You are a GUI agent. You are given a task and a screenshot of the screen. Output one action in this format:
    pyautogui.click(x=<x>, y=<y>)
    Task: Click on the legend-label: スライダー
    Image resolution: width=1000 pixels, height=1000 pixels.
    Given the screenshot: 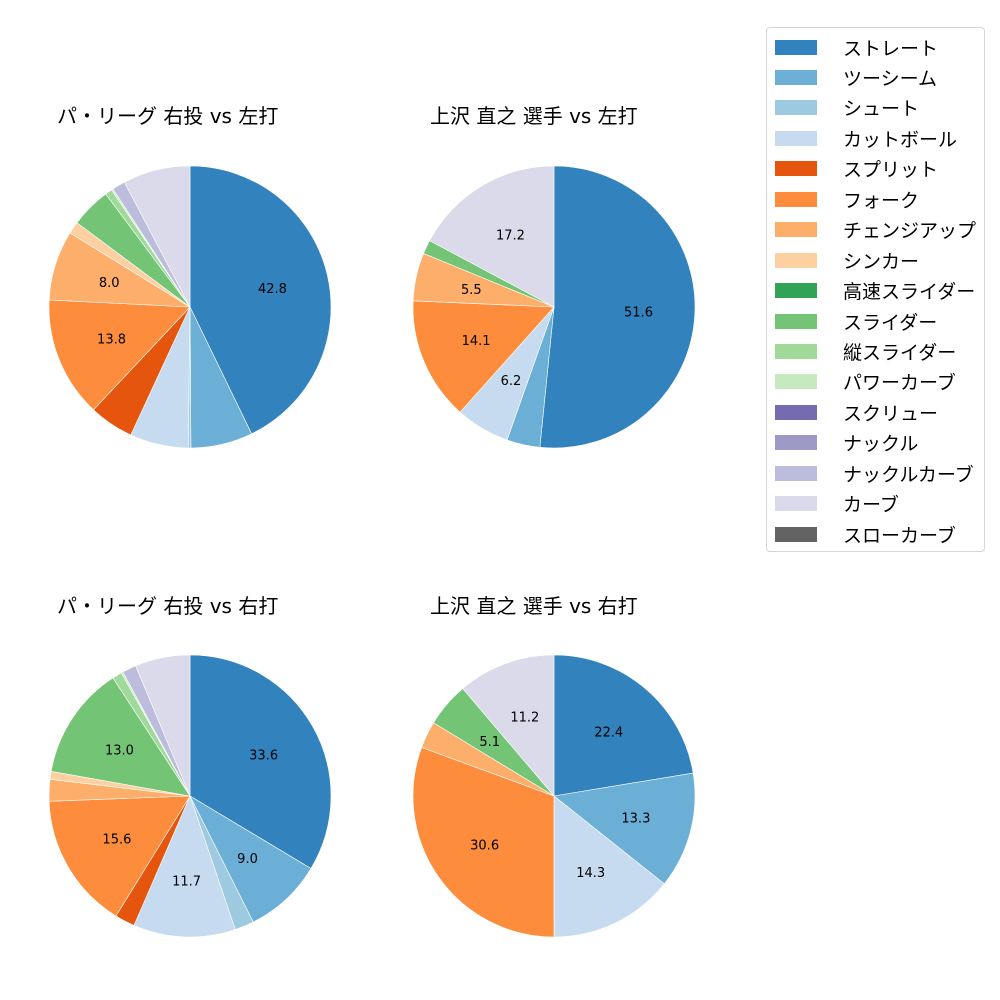 What is the action you would take?
    pyautogui.click(x=890, y=322)
    